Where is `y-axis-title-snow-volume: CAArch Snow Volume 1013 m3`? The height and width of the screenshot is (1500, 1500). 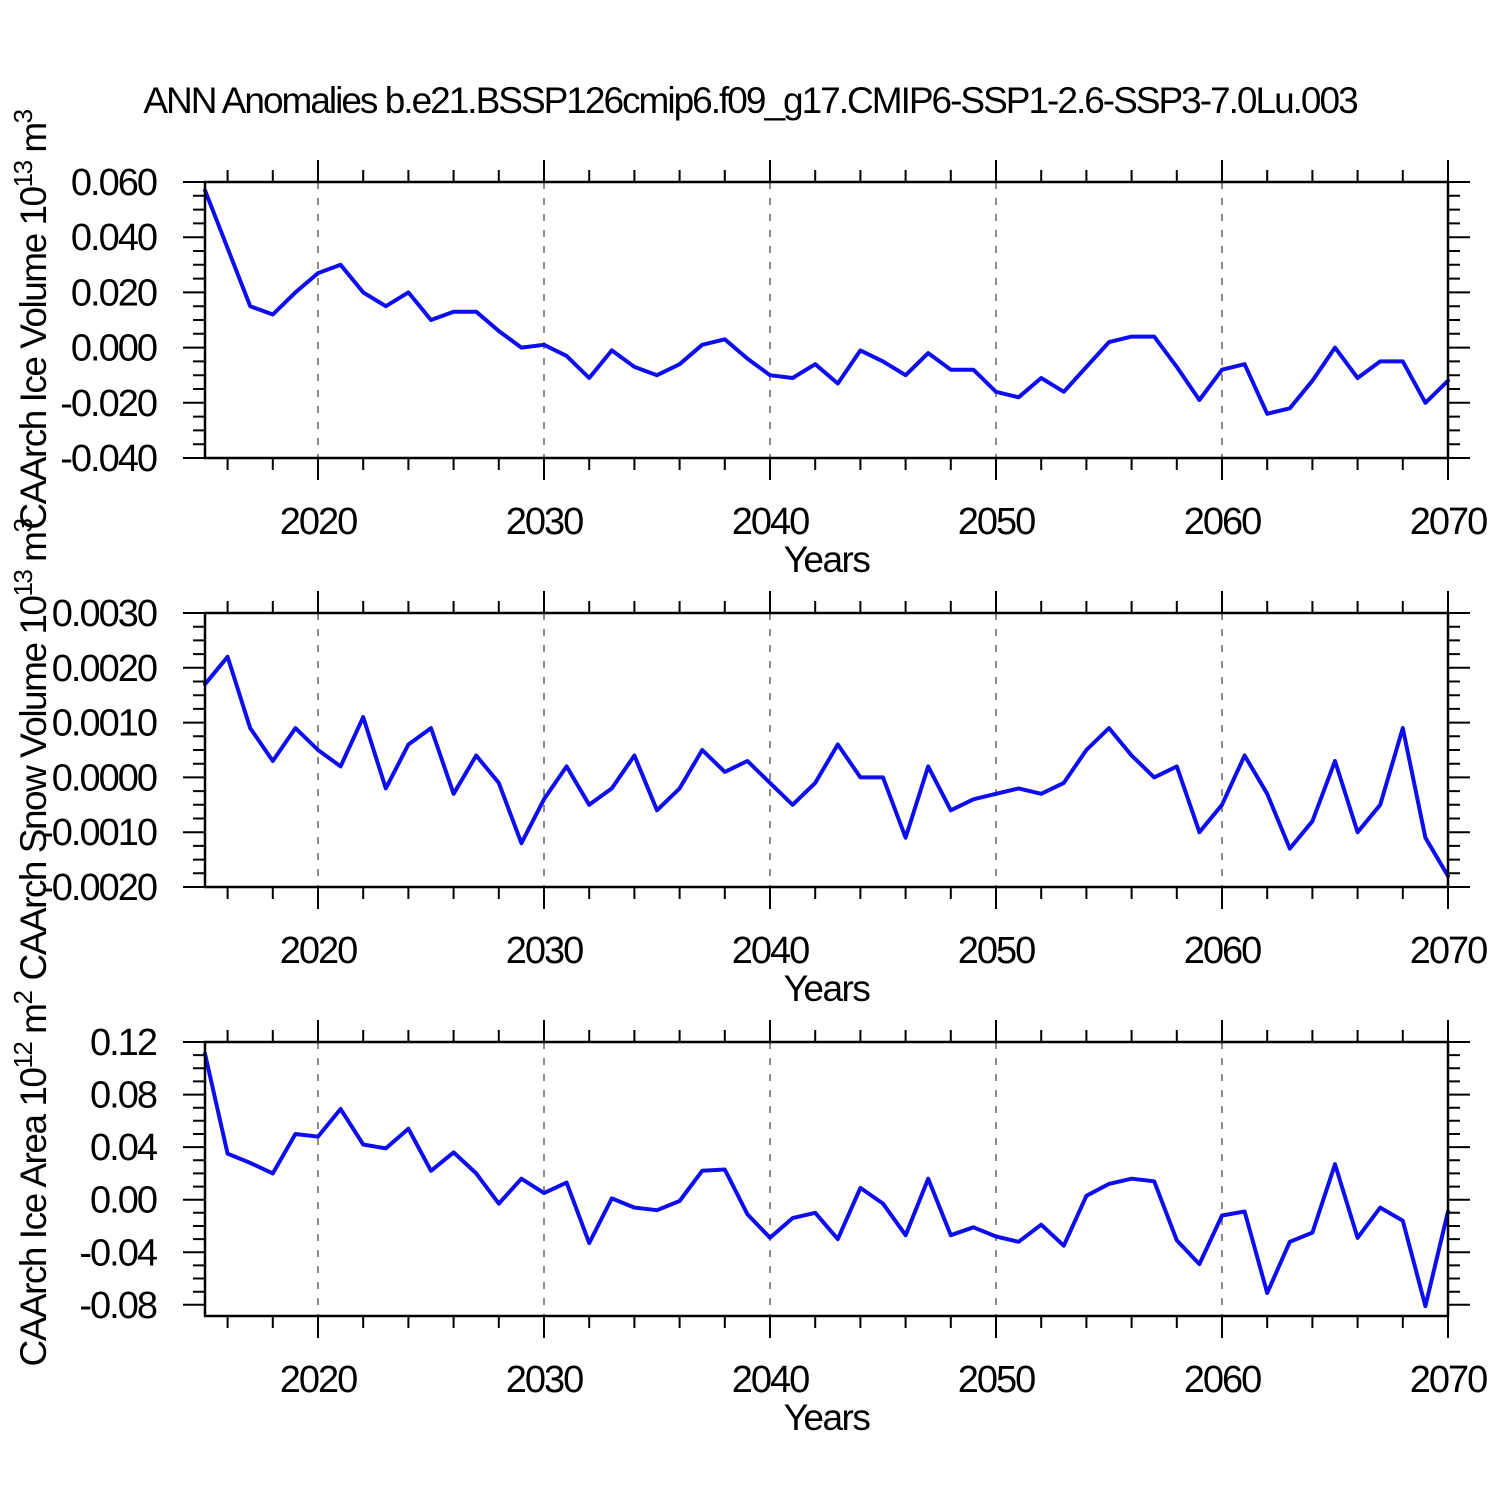
y-axis-title-snow-volume: CAArch Snow Volume 1013 m3 is located at coordinates (31, 750).